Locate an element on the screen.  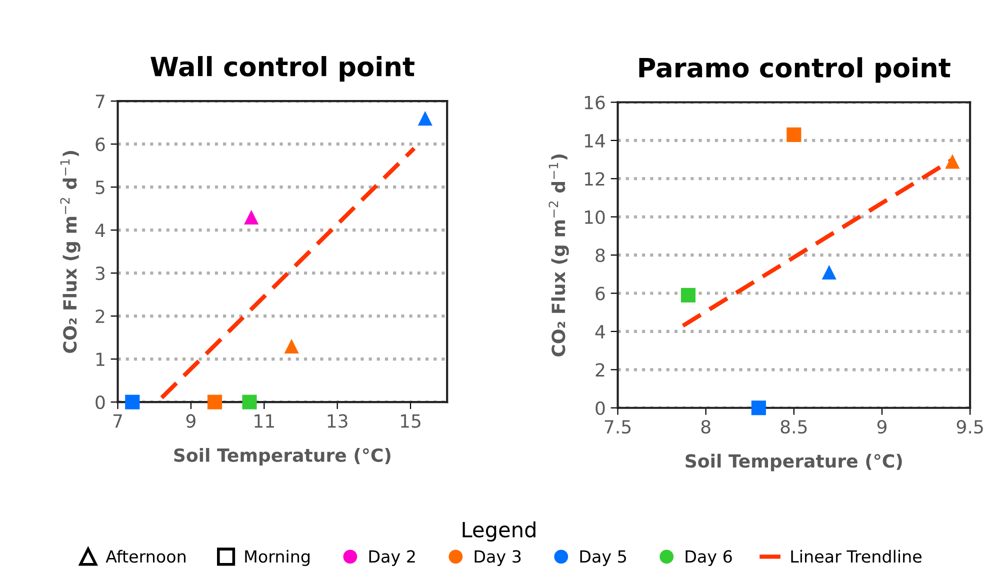
chart-title: Wall control point is located at coordinates (282, 69).